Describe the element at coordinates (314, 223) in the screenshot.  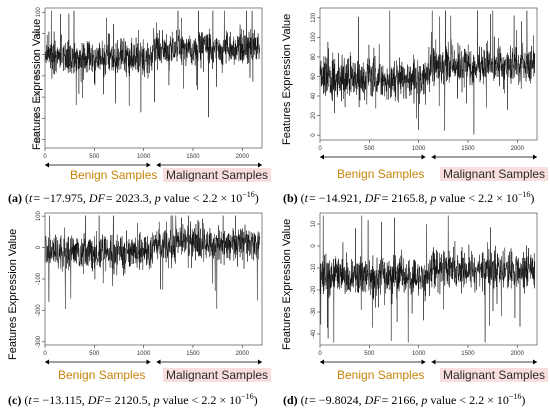
I see `y-tick-label: 10` at that location.